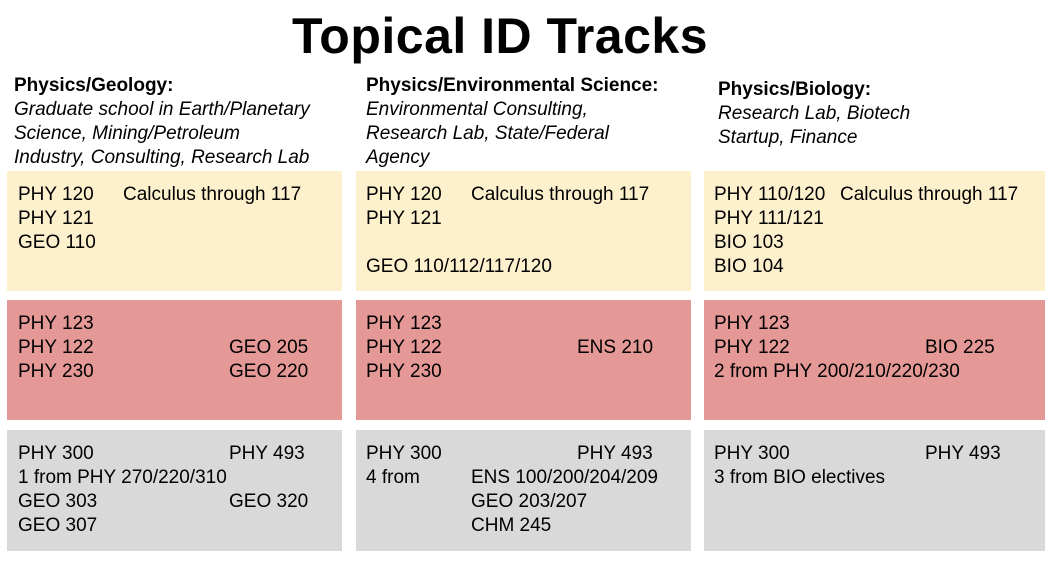 The width and height of the screenshot is (1050, 585). Describe the element at coordinates (500, 36) in the screenshot. I see `page-title: Topical ID Tracks` at that location.